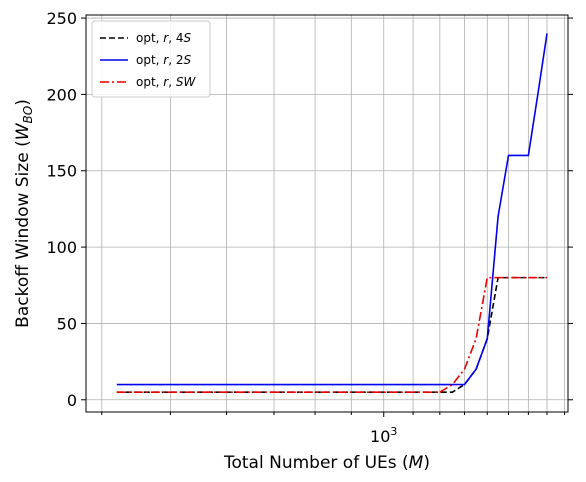  Describe the element at coordinates (61, 18) in the screenshot. I see `y-tick-label-5: 250` at that location.